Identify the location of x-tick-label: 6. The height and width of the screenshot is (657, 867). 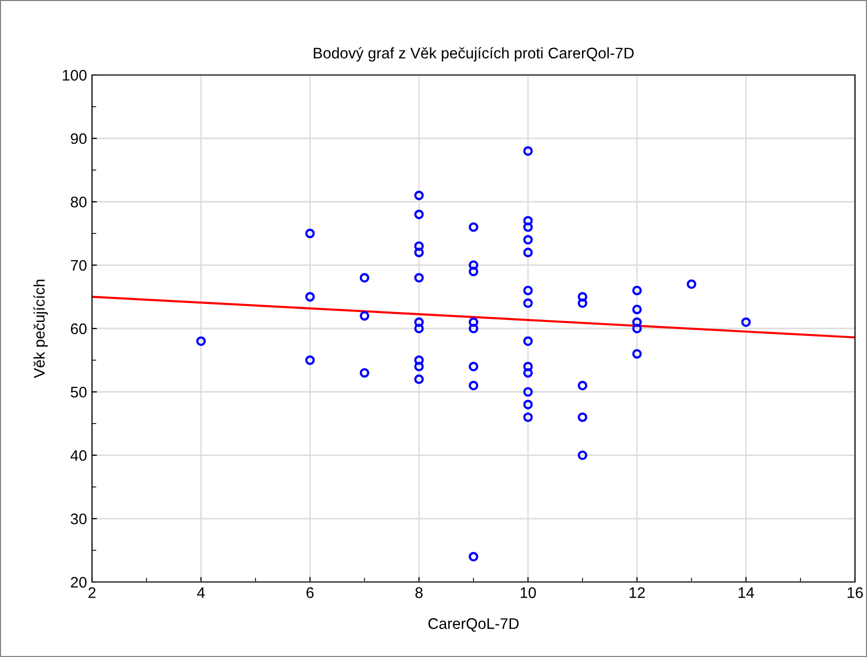
(310, 592).